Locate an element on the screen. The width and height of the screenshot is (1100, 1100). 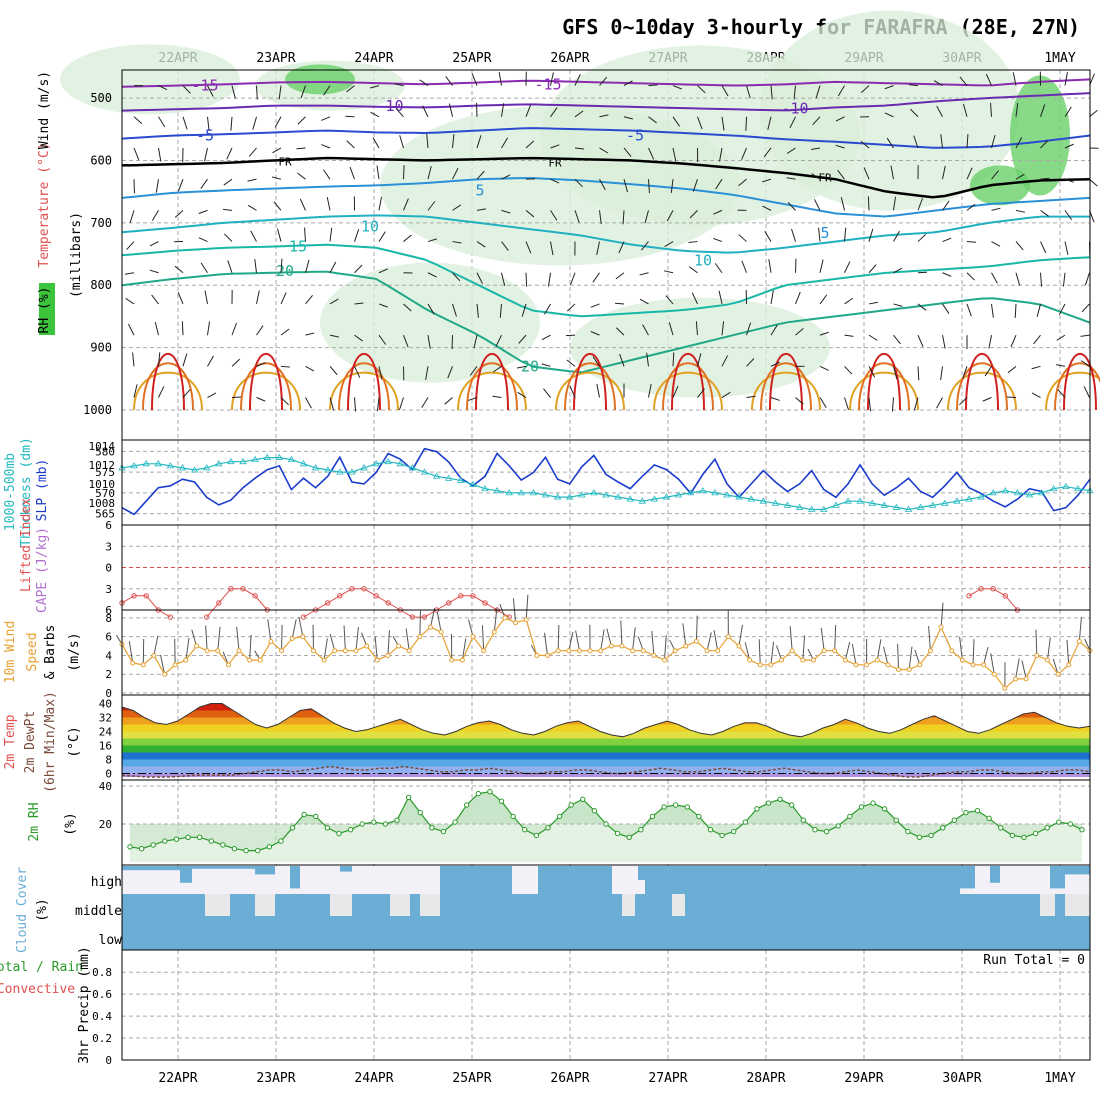
upper-panel-label: RH (%) is located at coordinates (44, 310).